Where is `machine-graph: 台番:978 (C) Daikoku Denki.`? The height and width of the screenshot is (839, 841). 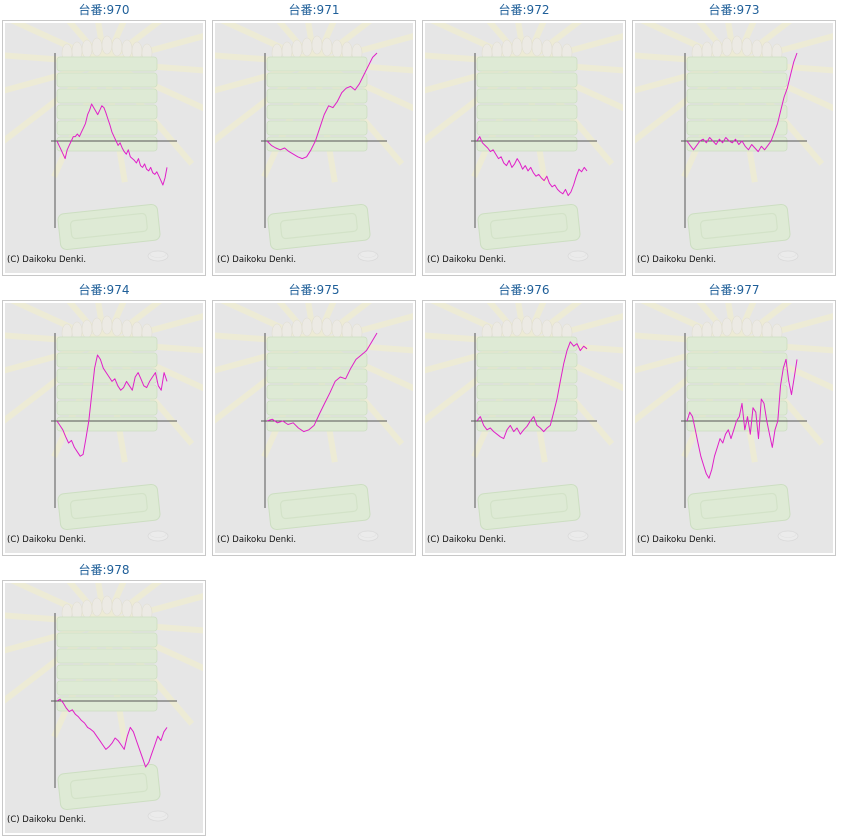 machine-graph: 台番:978 (C) Daikoku Denki. is located at coordinates (104, 698).